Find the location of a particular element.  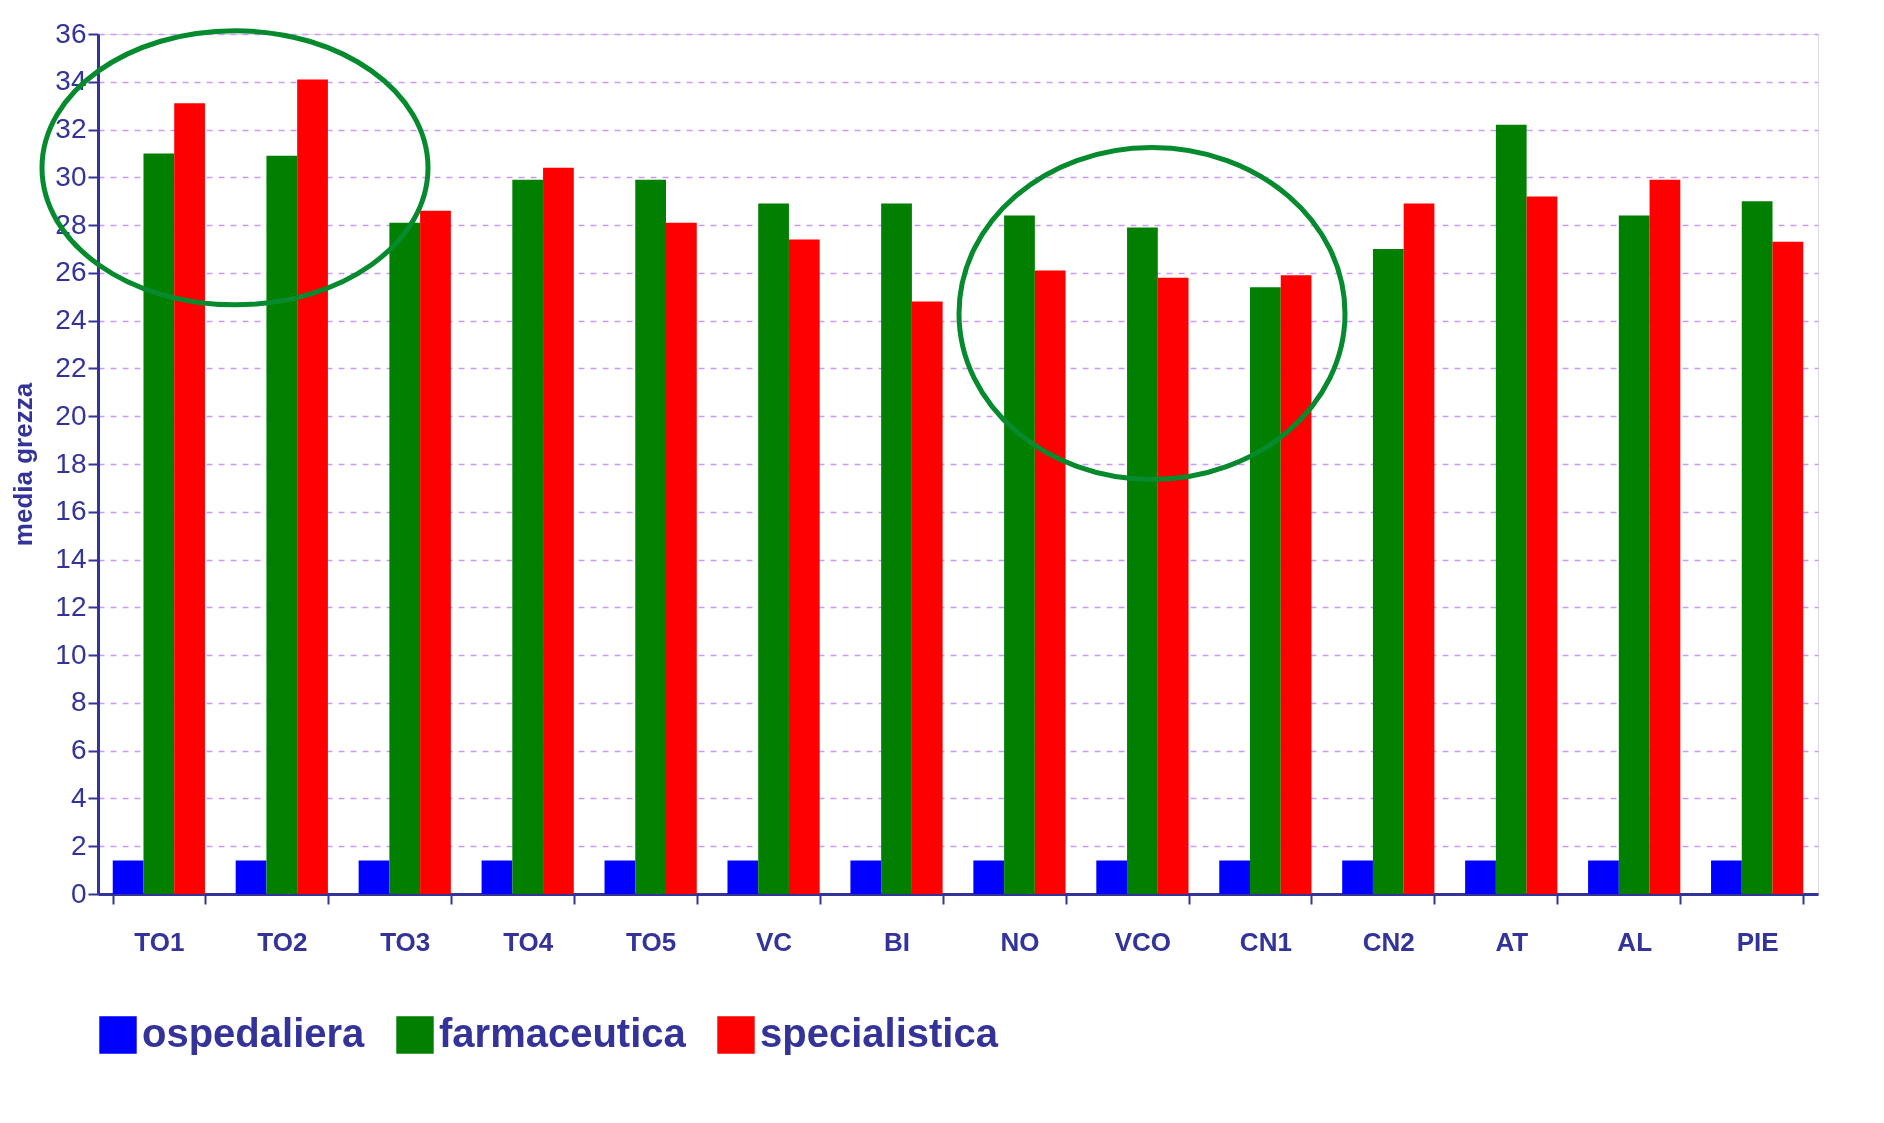

x-tick-label: TO1 is located at coordinates (159, 941).